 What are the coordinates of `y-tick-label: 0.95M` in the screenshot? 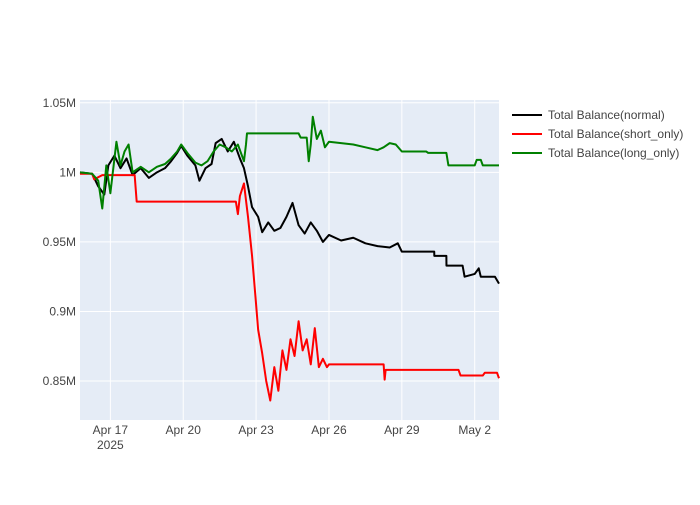 It's located at (59, 242).